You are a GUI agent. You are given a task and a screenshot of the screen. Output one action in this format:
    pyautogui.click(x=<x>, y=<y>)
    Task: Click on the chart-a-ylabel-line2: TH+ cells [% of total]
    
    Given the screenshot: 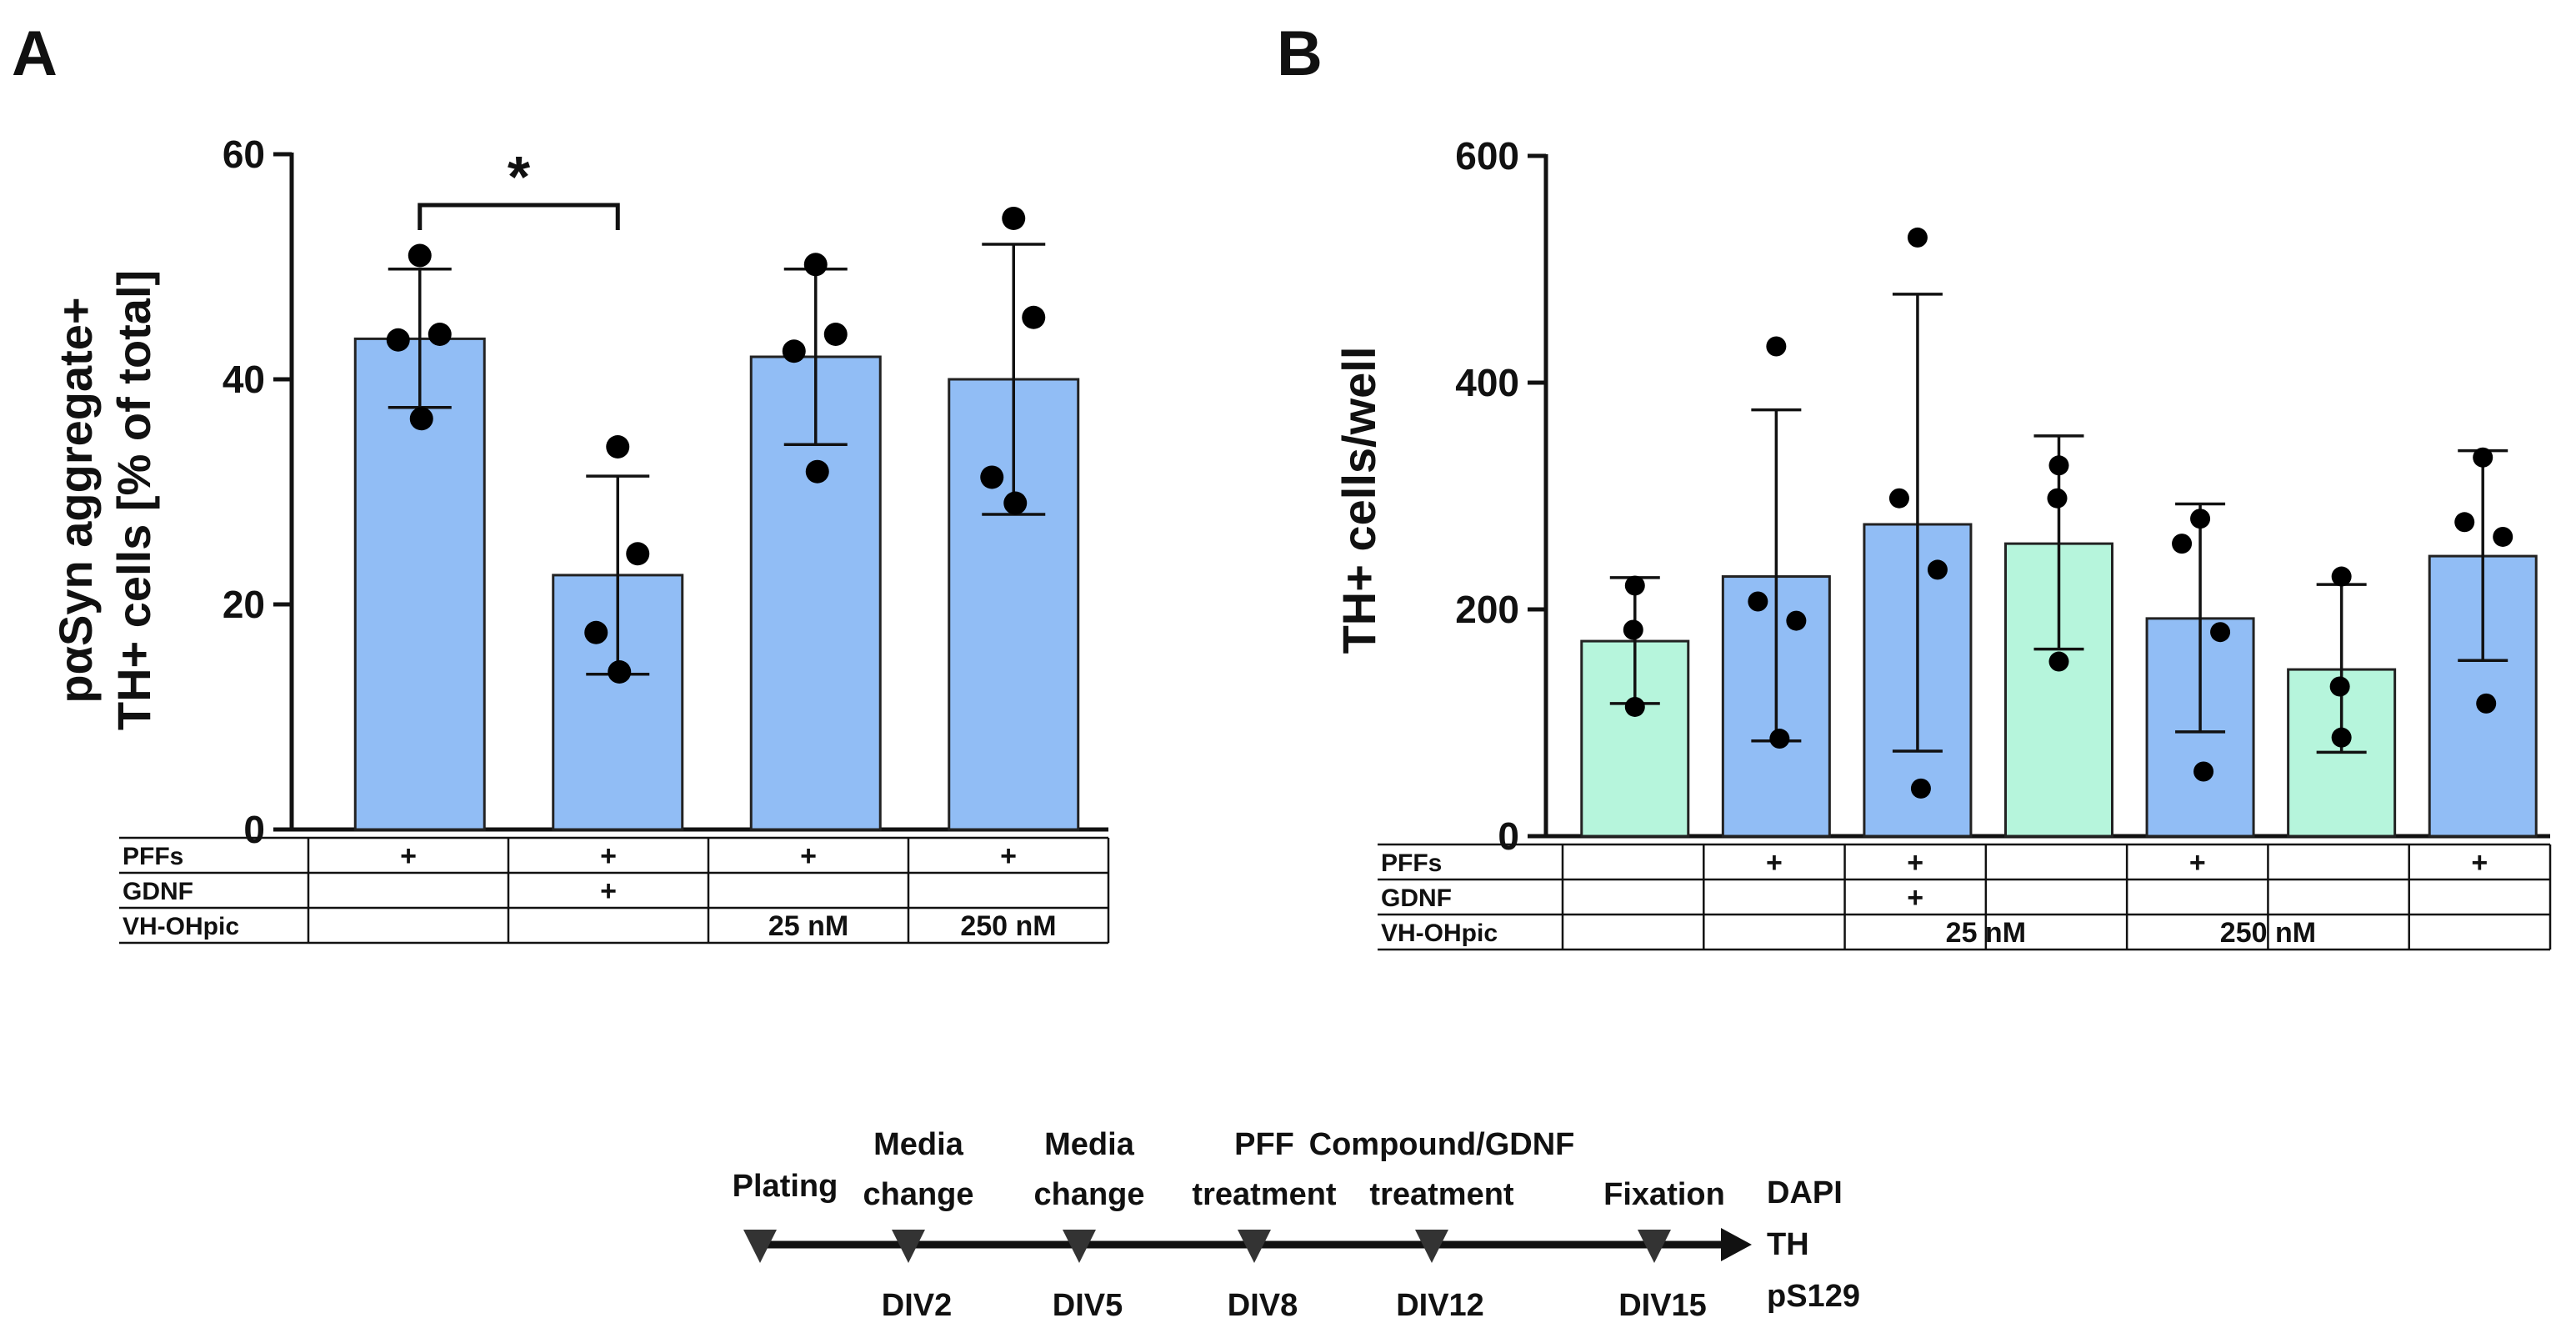 What is the action you would take?
    pyautogui.click(x=134, y=500)
    